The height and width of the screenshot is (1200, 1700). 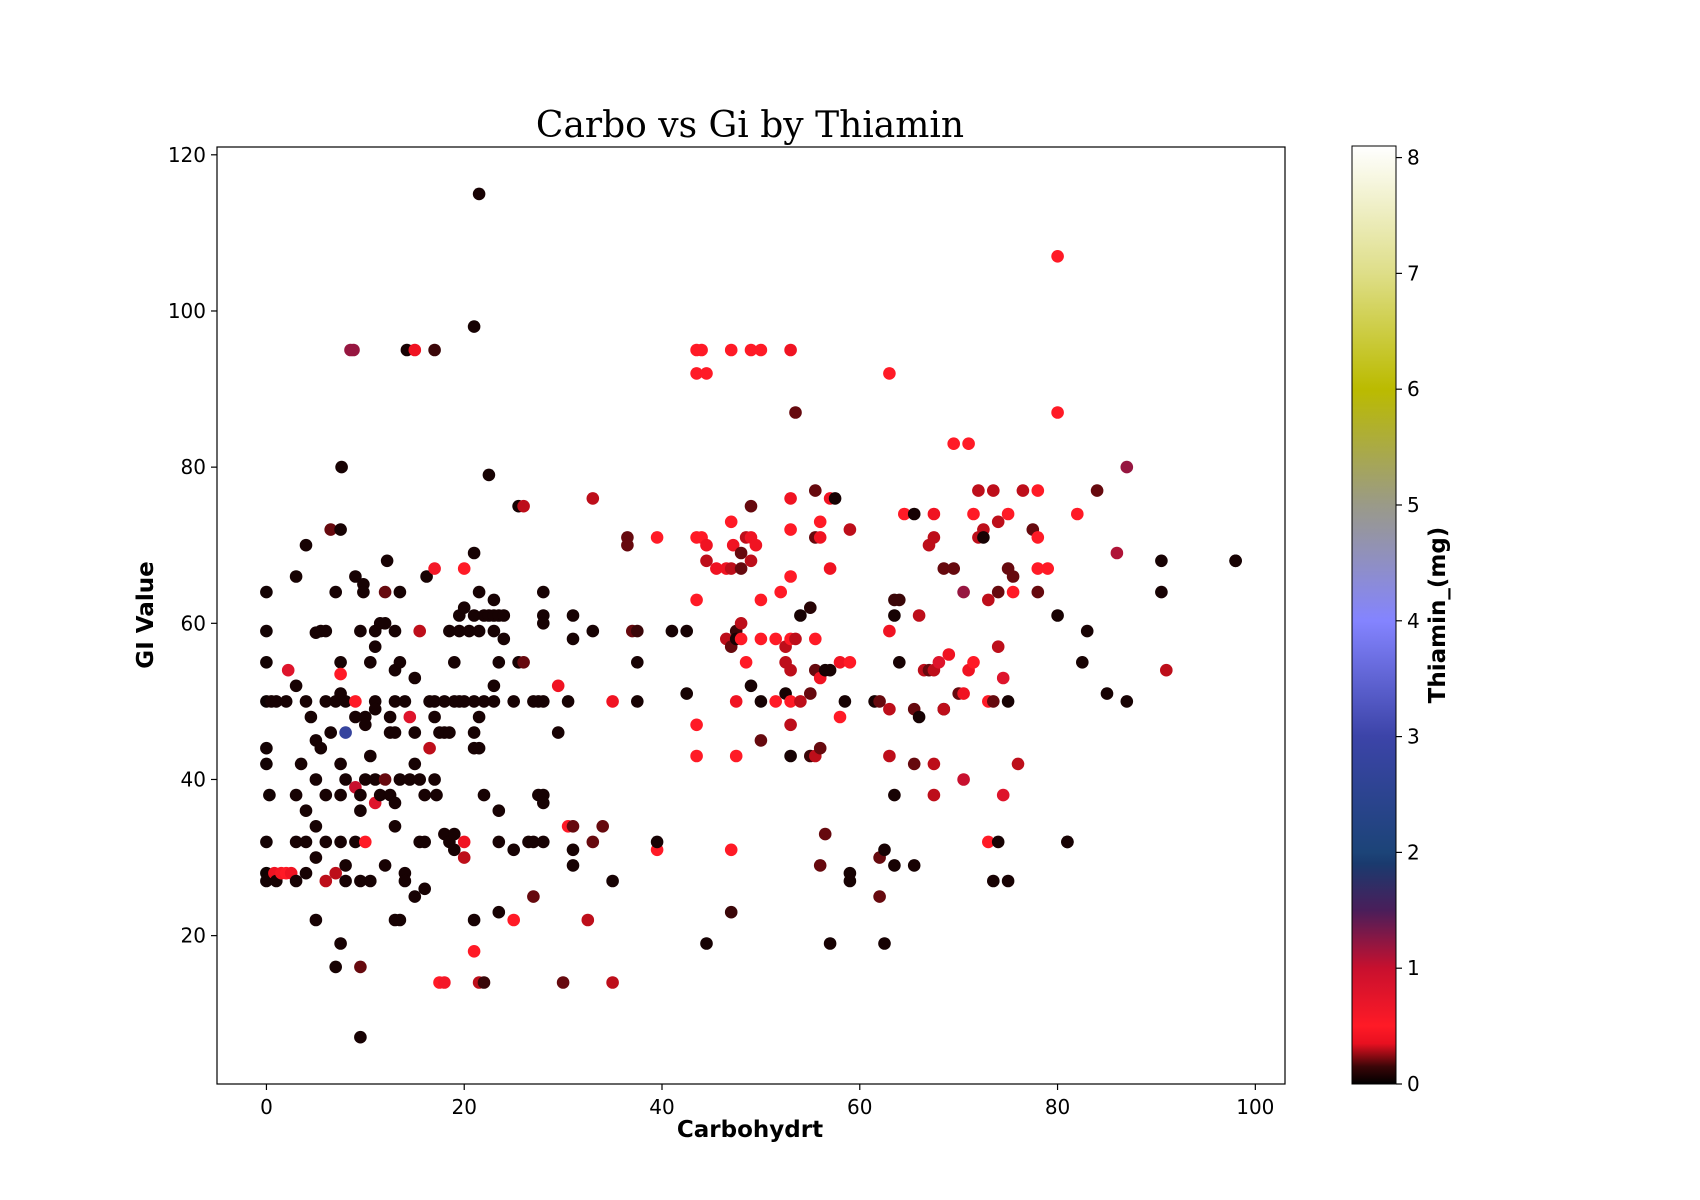 What do you see at coordinates (193, 779) in the screenshot?
I see `y-tick-label: 40` at bounding box center [193, 779].